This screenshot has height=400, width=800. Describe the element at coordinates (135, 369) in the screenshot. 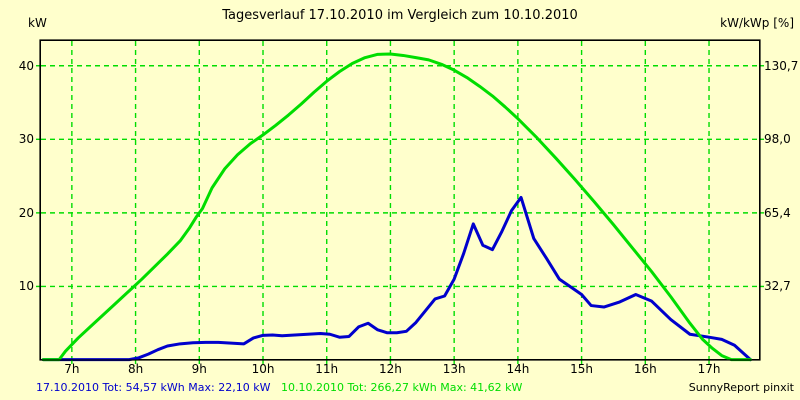

I see `x-axis-tick-label: 8h` at that location.